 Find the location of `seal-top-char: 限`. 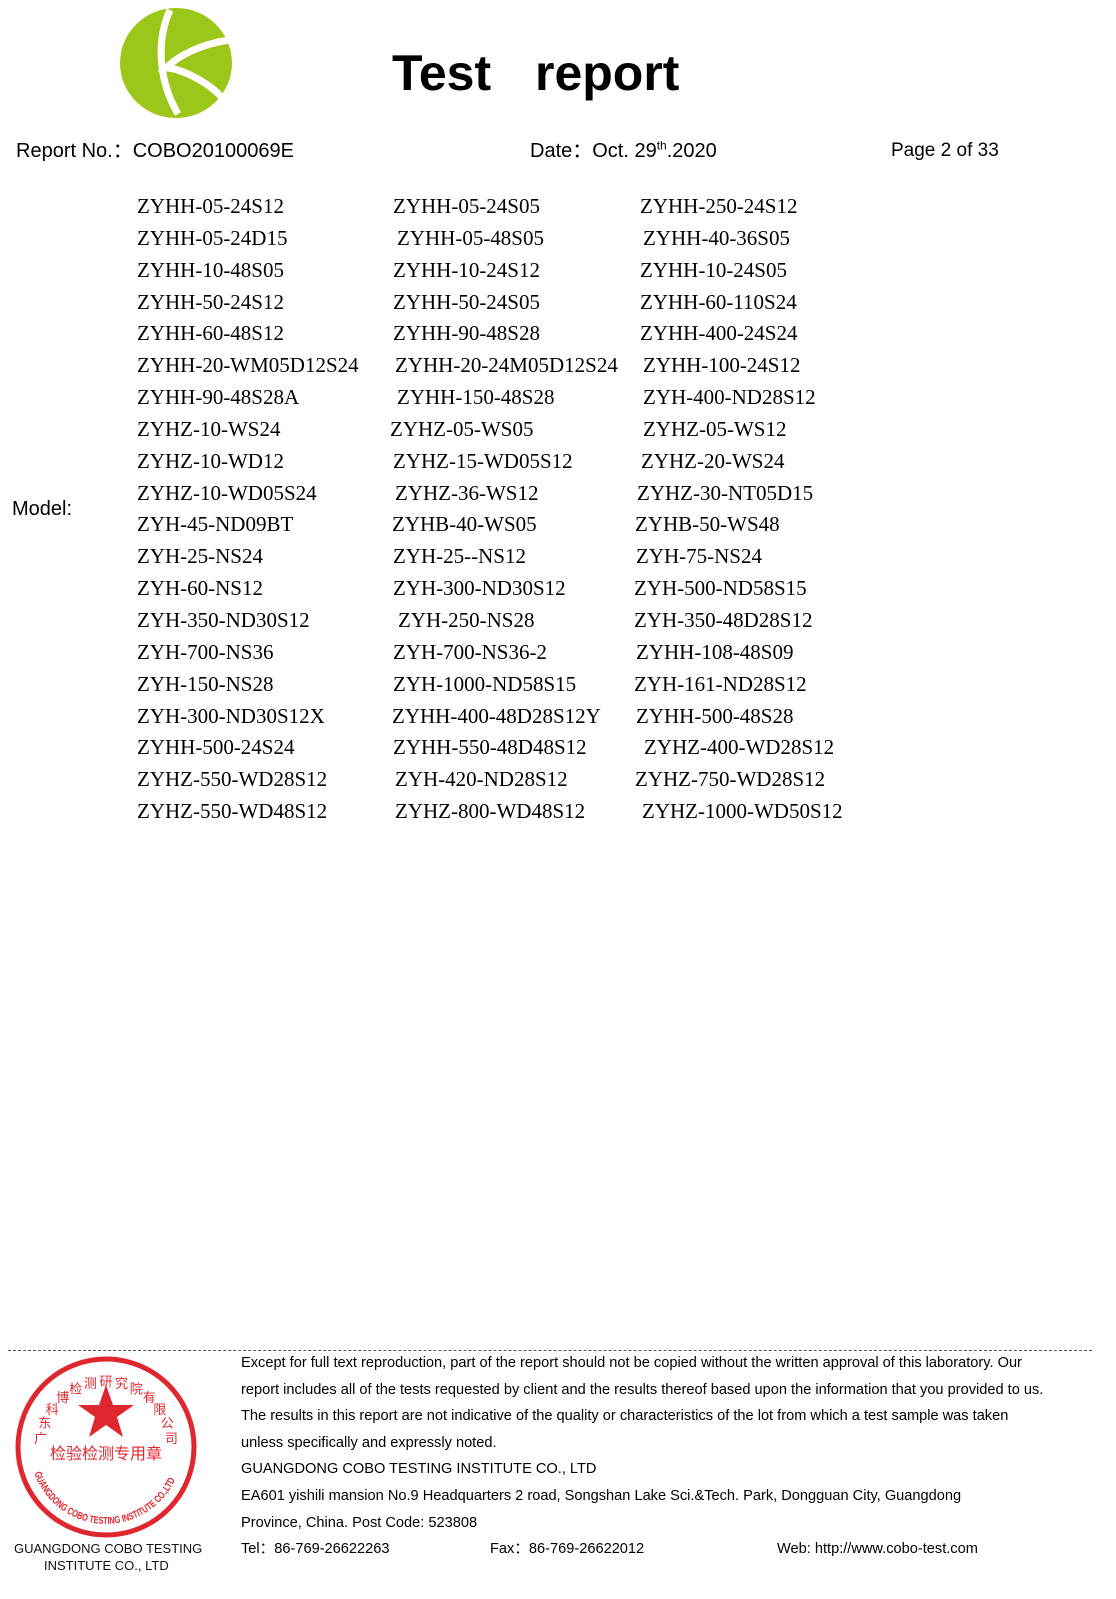

seal-top-char: 限 is located at coordinates (159, 1410).